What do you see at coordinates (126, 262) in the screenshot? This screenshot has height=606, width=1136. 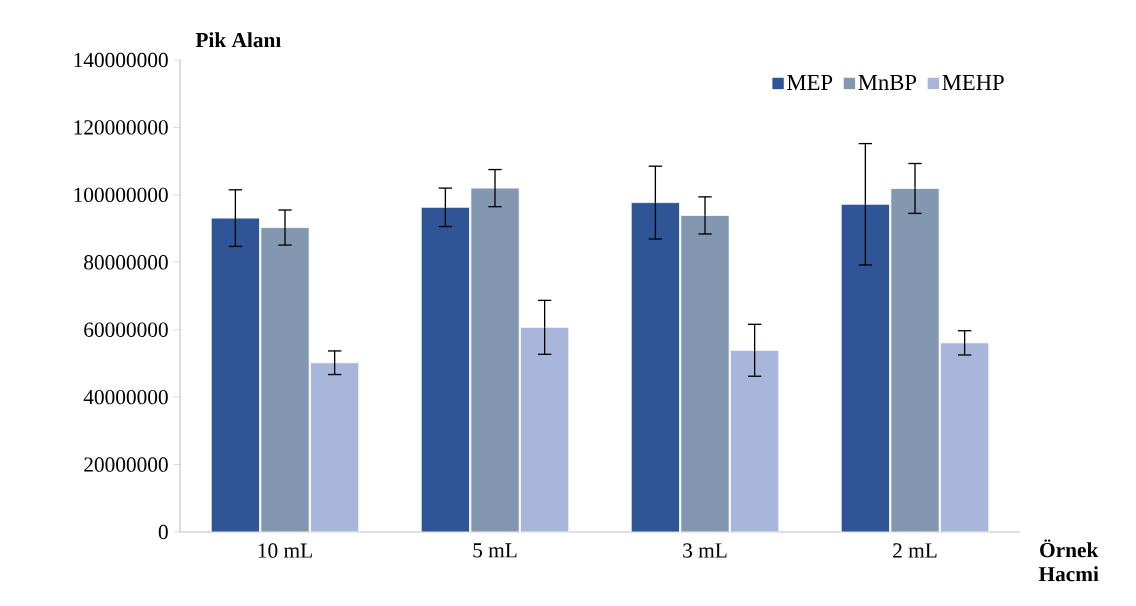 I see `y-tick-label: 80000000` at bounding box center [126, 262].